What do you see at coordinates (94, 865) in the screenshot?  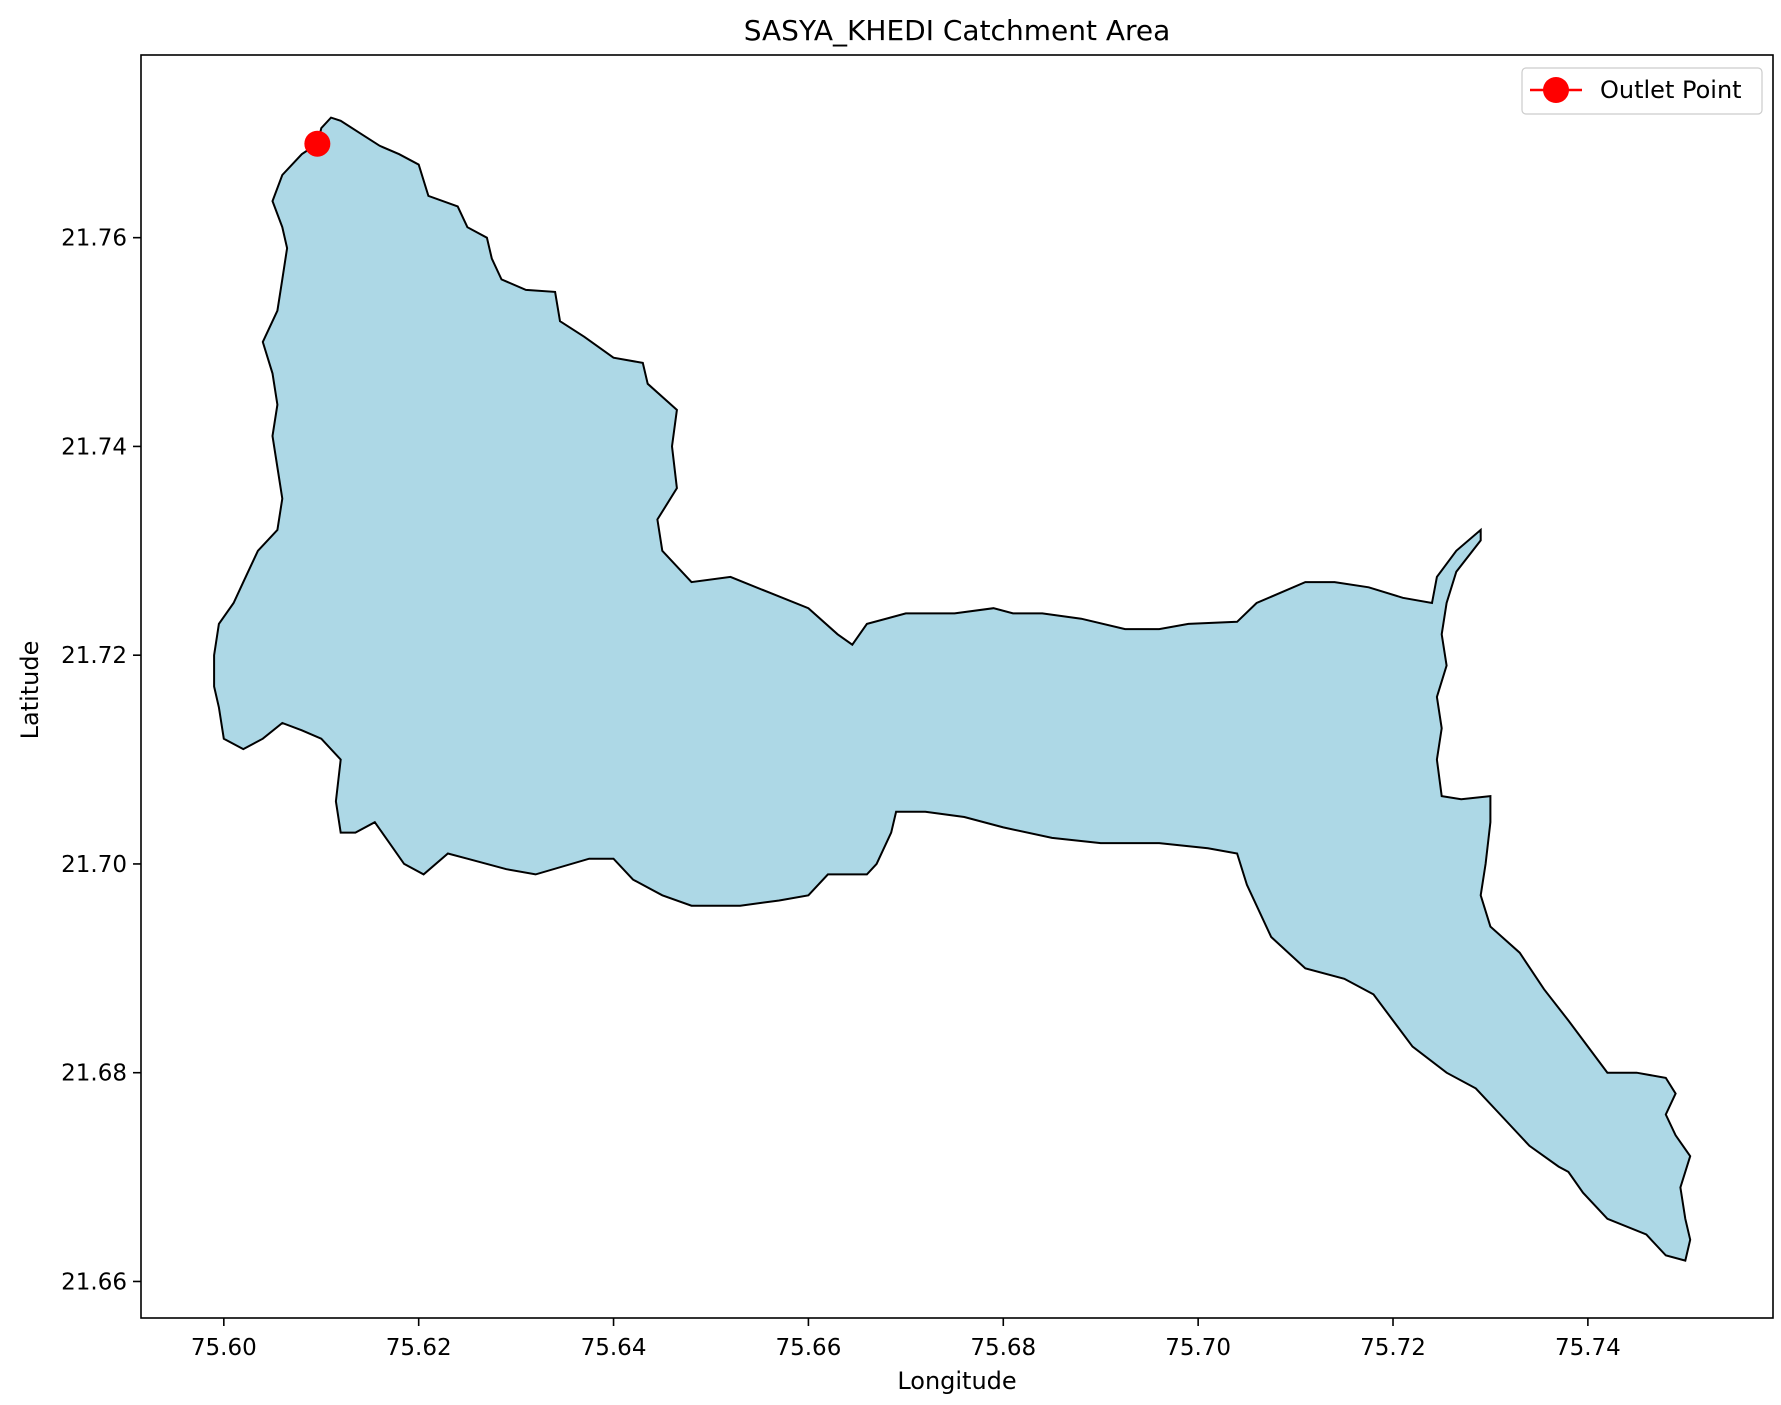 I see `y-tick-label: 21.70` at bounding box center [94, 865].